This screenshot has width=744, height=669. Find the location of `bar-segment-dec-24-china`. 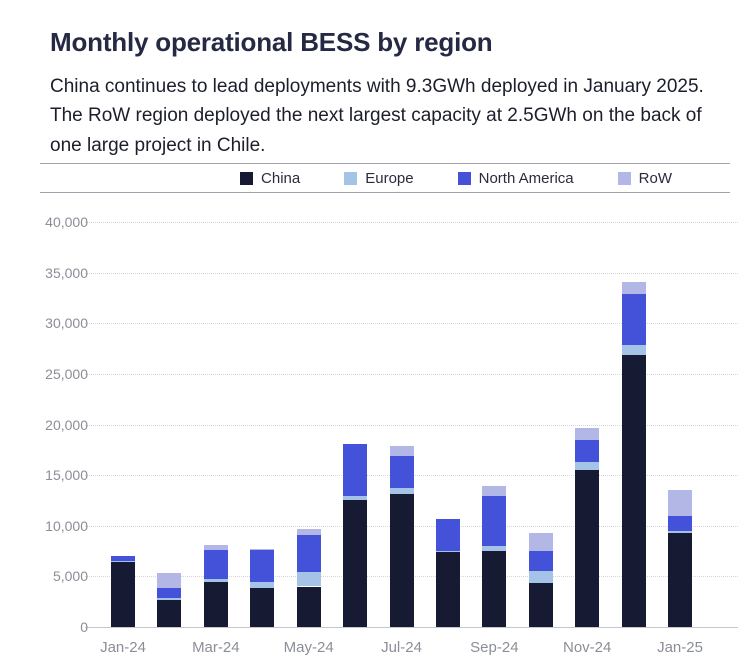

bar-segment-dec-24-china is located at coordinates (633, 490).